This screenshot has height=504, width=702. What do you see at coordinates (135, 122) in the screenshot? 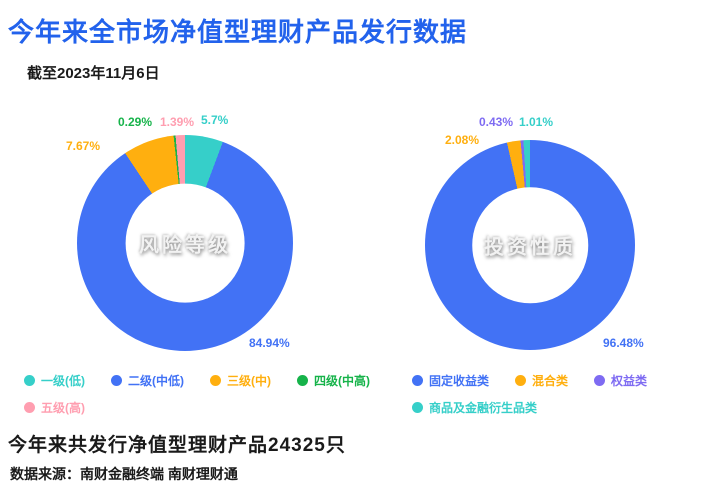
I see `pct-label-grade4: 0.29%` at bounding box center [135, 122].